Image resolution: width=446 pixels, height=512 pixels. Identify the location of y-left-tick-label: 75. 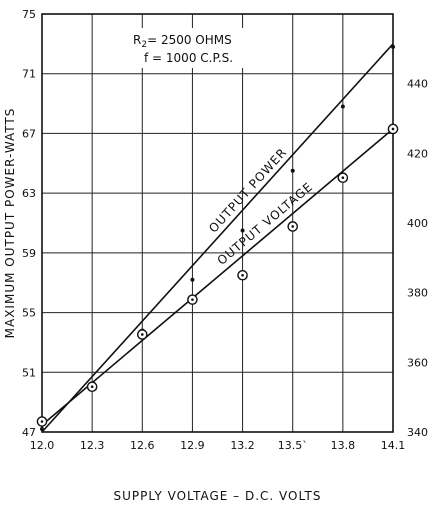
(29, 14).